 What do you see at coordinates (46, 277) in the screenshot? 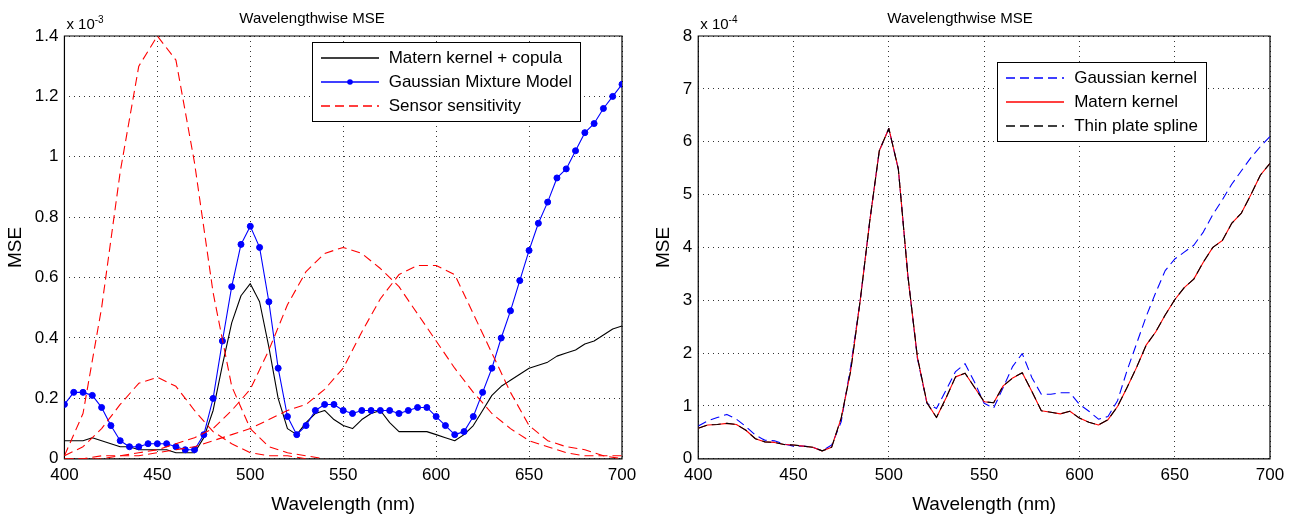
I see `y-tick-label: 0.6` at bounding box center [46, 277].